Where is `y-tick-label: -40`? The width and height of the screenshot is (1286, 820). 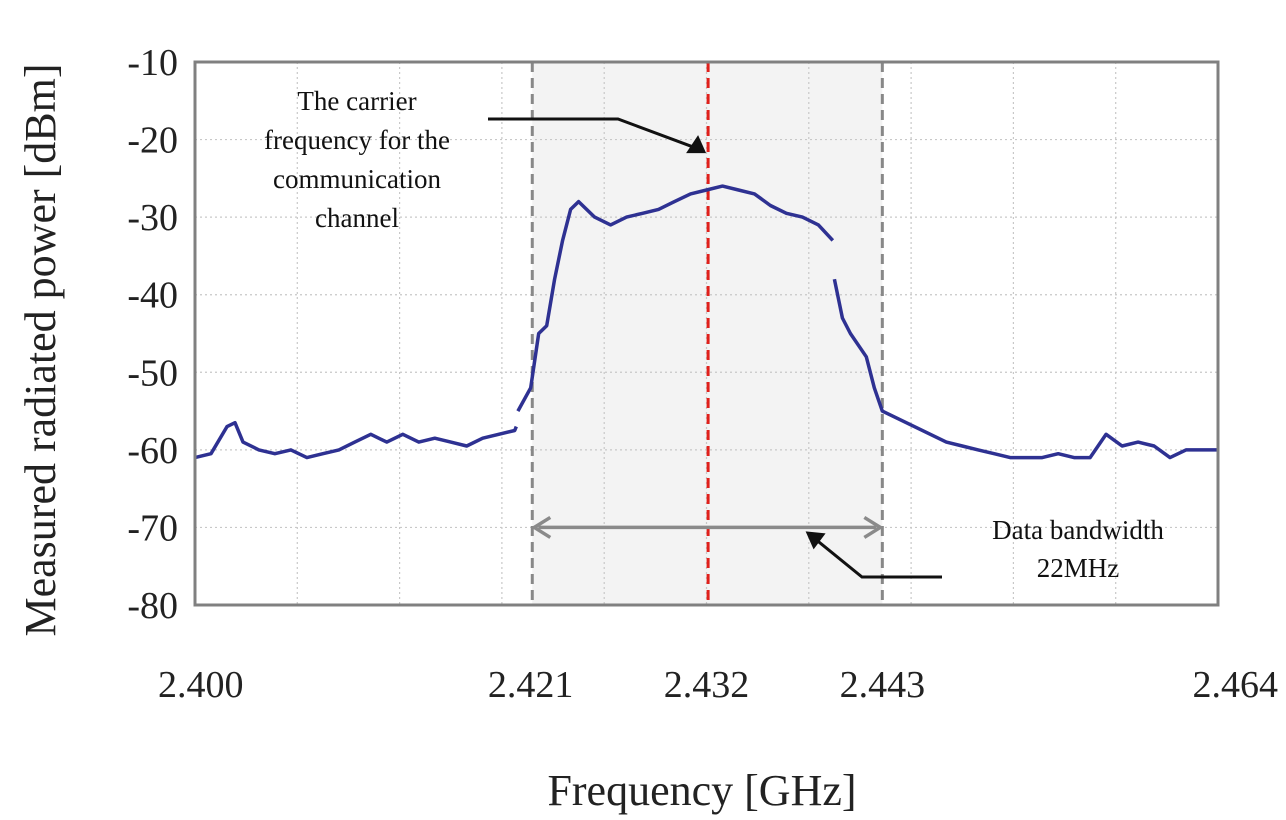
y-tick-label: -40 is located at coordinates (152, 296).